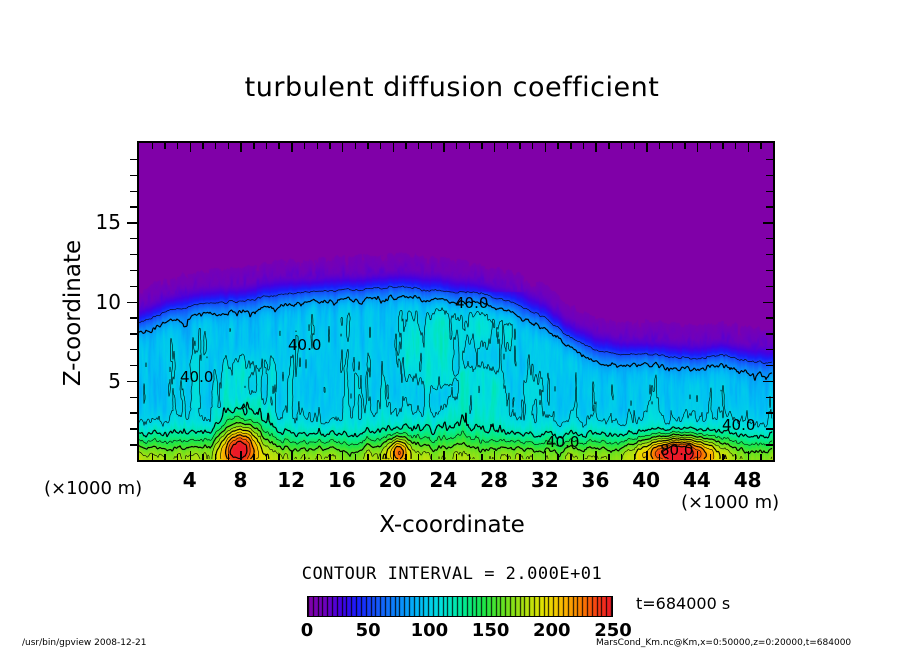  I want to click on page-title: turbulent diffusion coefficient, so click(452, 87).